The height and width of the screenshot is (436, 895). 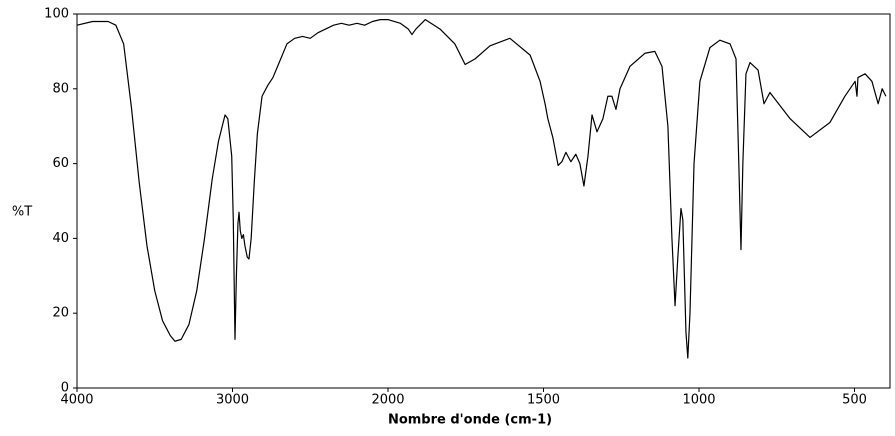 I want to click on y-tick-label: 0, so click(x=65, y=388).